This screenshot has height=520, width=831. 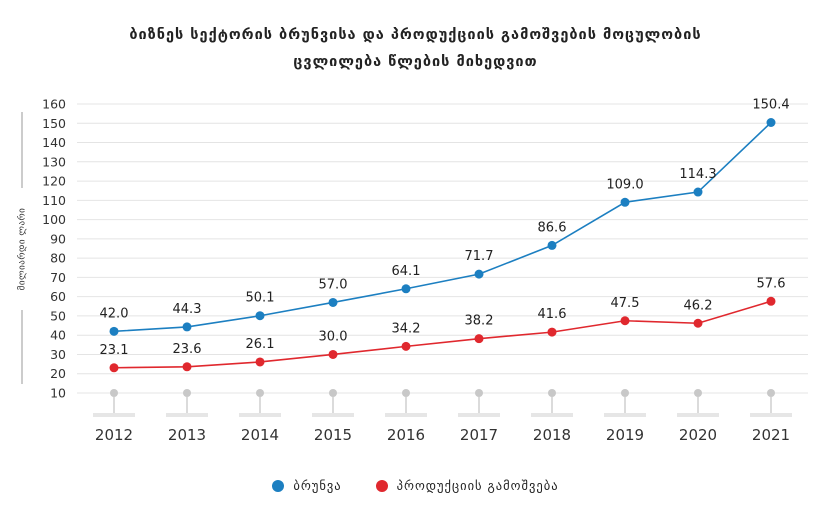 I want to click on legend-marker-turnover, so click(x=278, y=485).